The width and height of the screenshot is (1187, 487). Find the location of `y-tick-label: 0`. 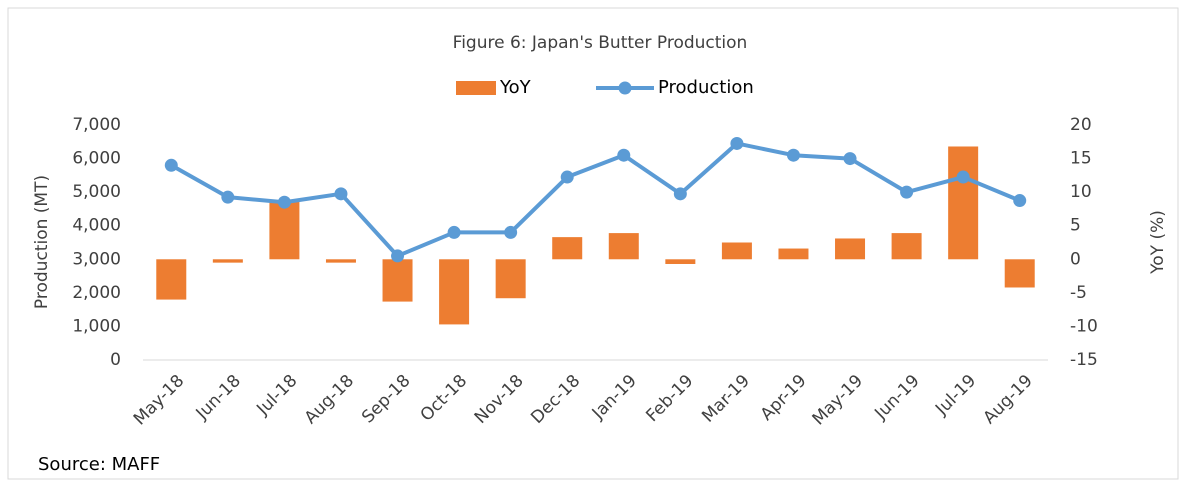

y-tick-label: 0 is located at coordinates (115, 360).